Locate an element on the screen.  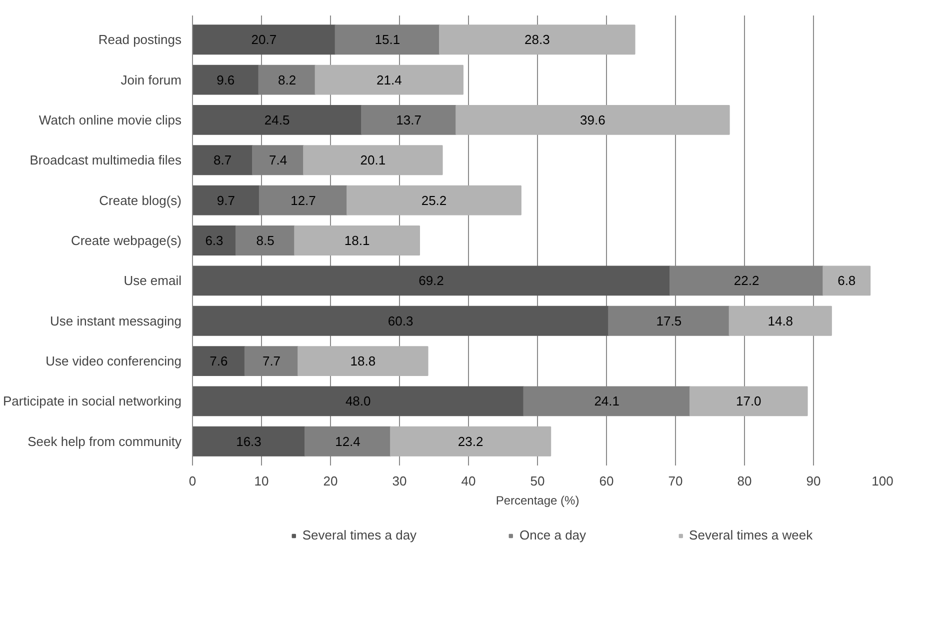
data-label: 48.0 is located at coordinates (358, 401).